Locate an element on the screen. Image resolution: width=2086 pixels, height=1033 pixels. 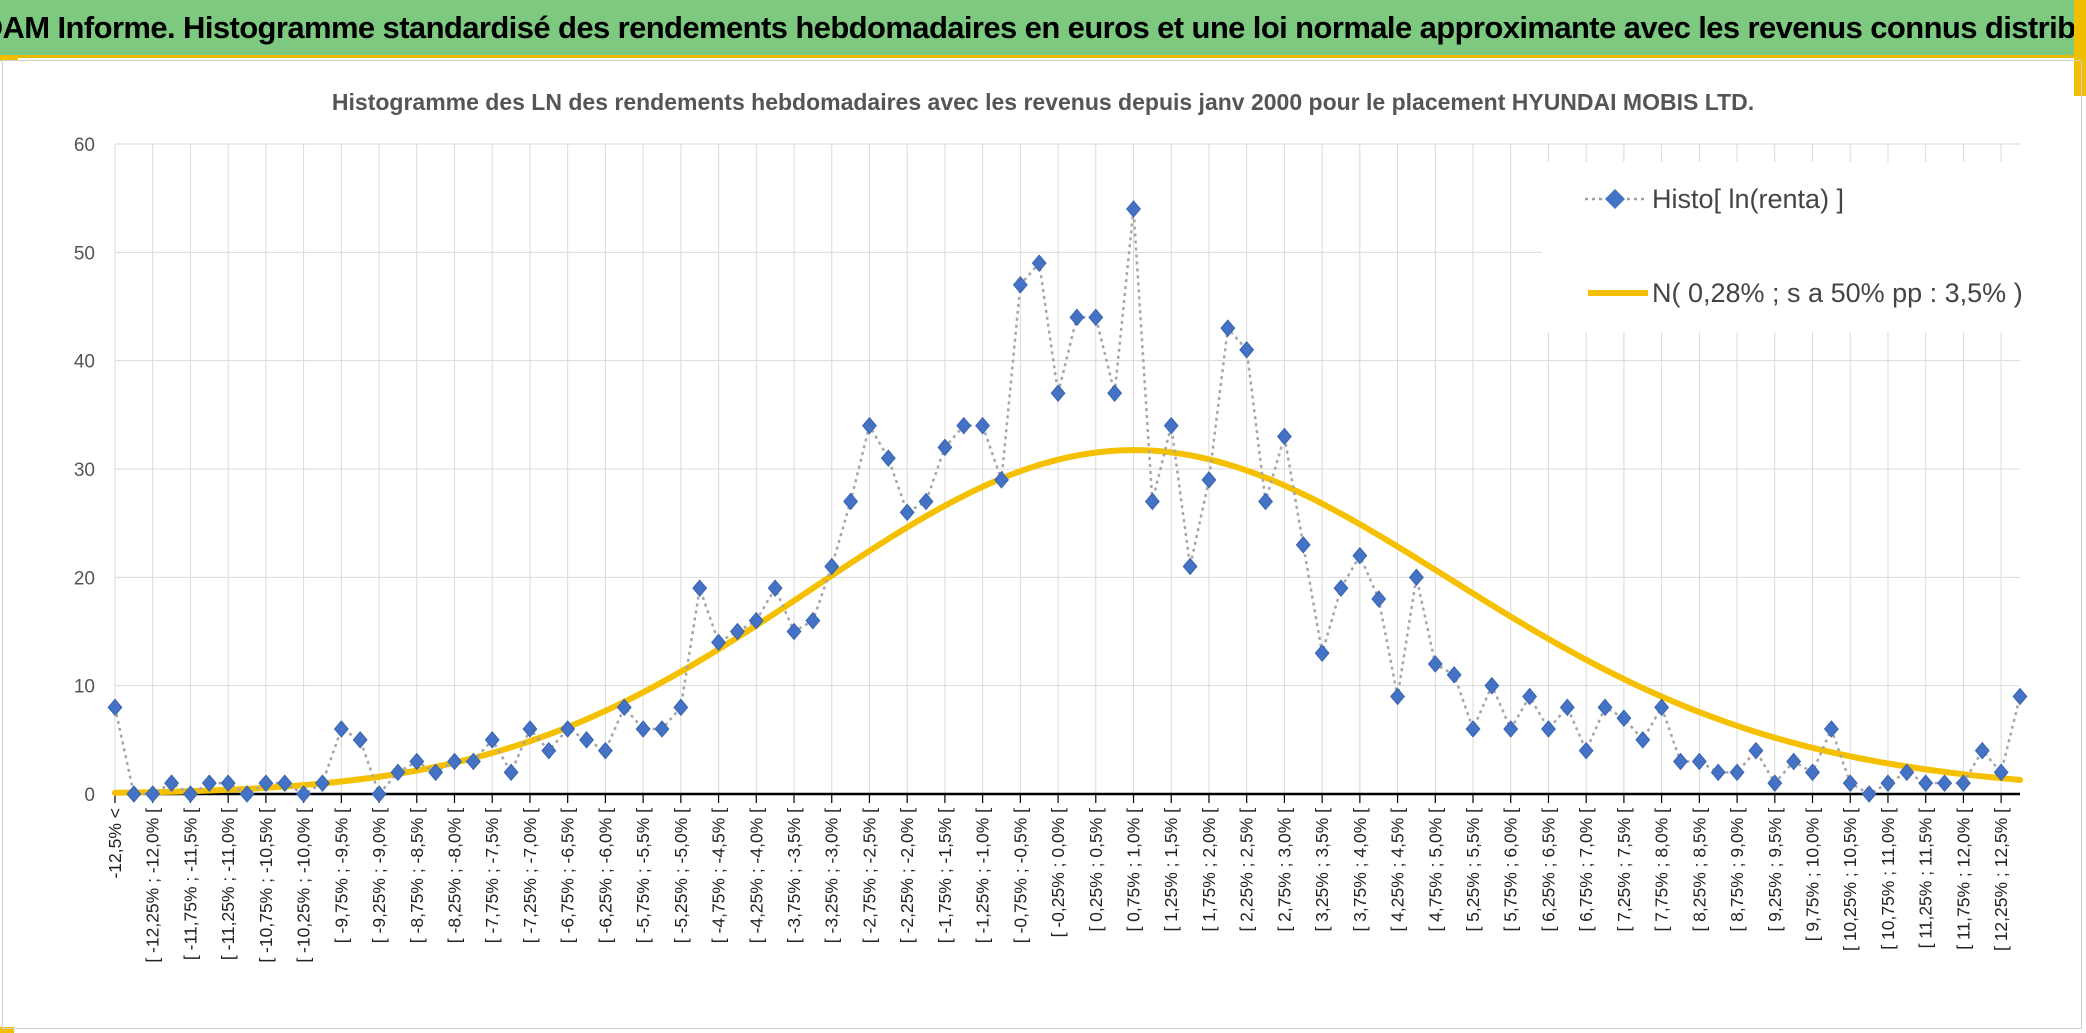
x-tick-label: [ -0,75% ; -0,5% [ is located at coordinates (1020, 875).